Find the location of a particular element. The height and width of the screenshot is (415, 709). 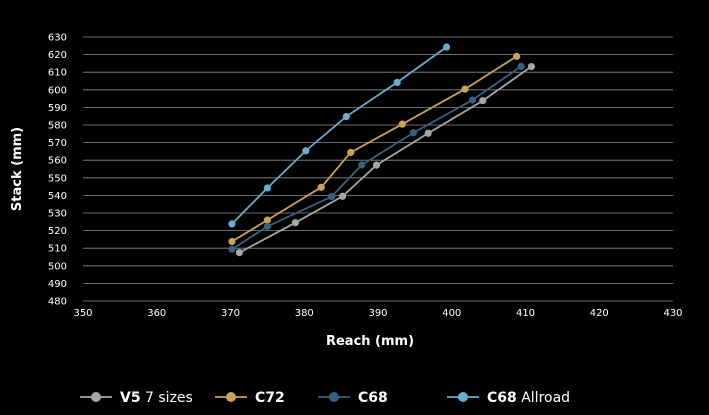

x-tick-label: 360 is located at coordinates (156, 313).